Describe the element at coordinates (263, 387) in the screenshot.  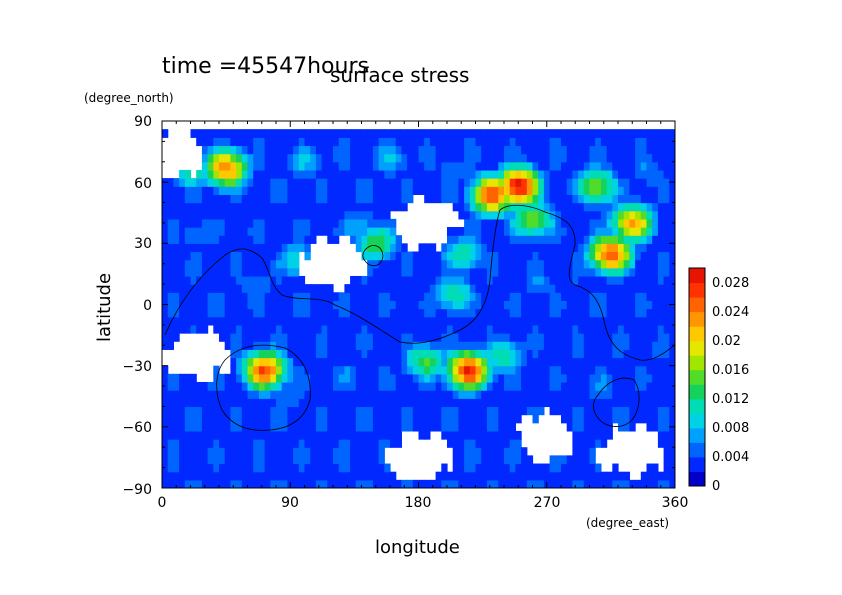
I see `coastline-south-landmass` at that location.